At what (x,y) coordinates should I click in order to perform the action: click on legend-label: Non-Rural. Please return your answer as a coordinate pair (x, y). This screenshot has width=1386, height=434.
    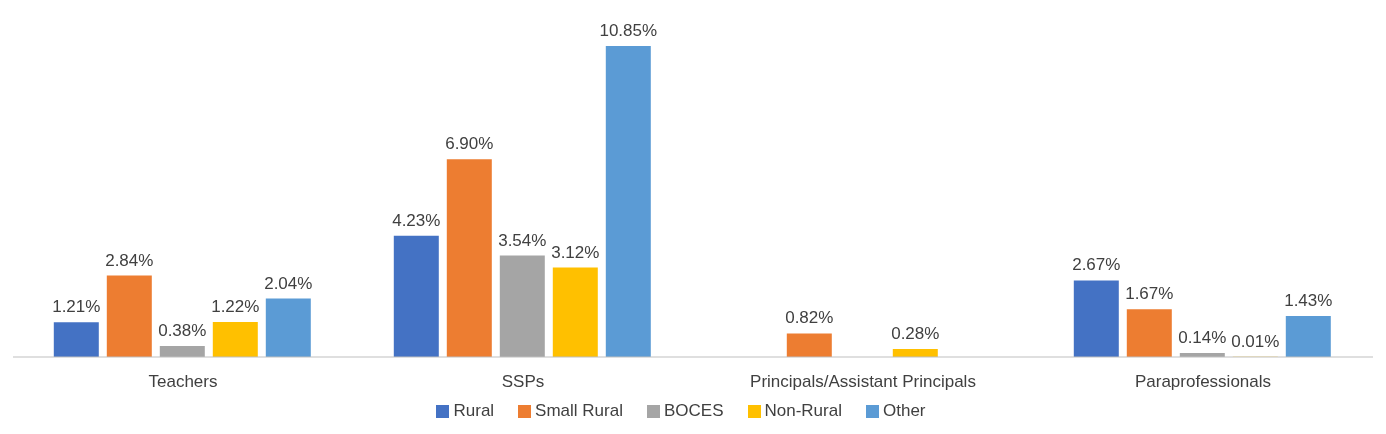
    Looking at the image, I should click on (803, 410).